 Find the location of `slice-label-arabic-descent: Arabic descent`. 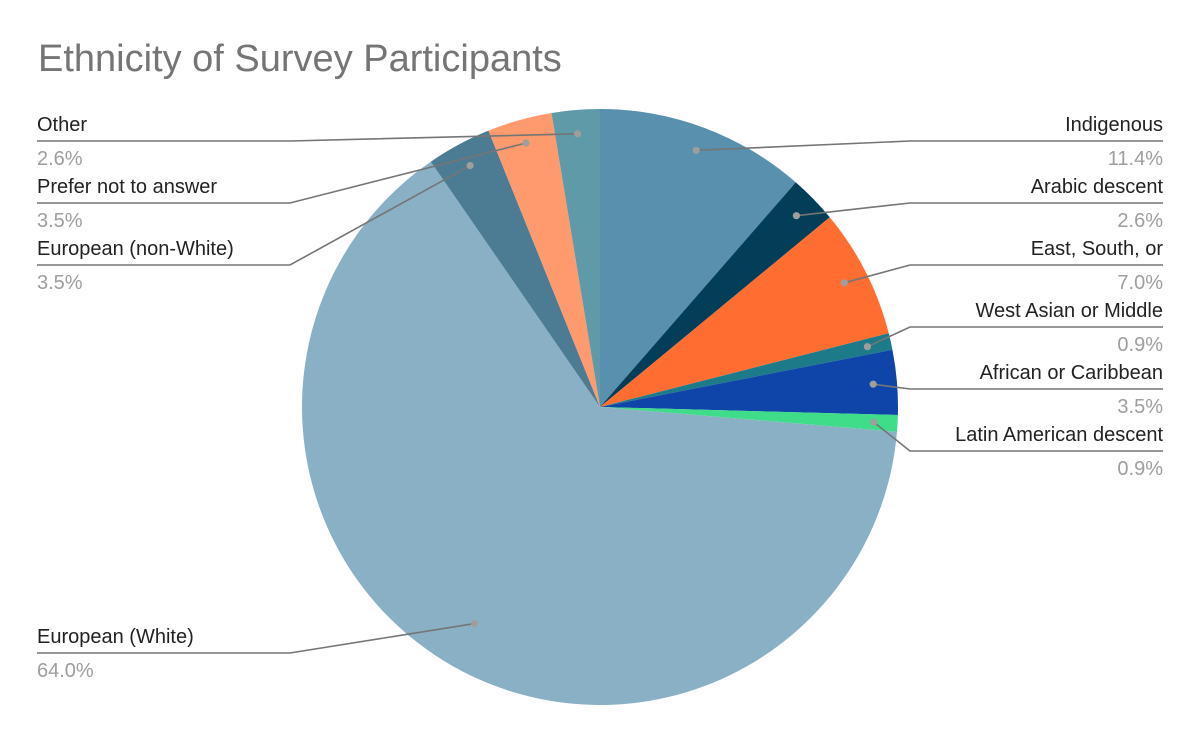

slice-label-arabic-descent: Arabic descent is located at coordinates (1097, 187).